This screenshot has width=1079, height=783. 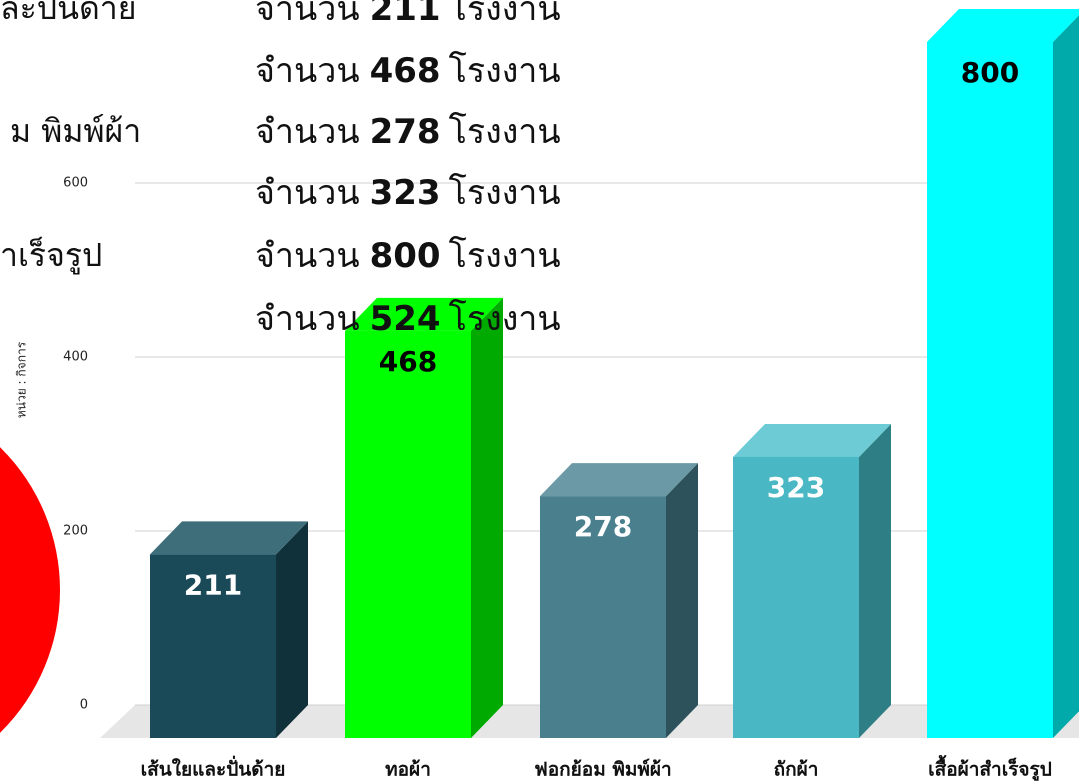 I want to click on x-tick-label: ทอผ้า, so click(x=408, y=770).